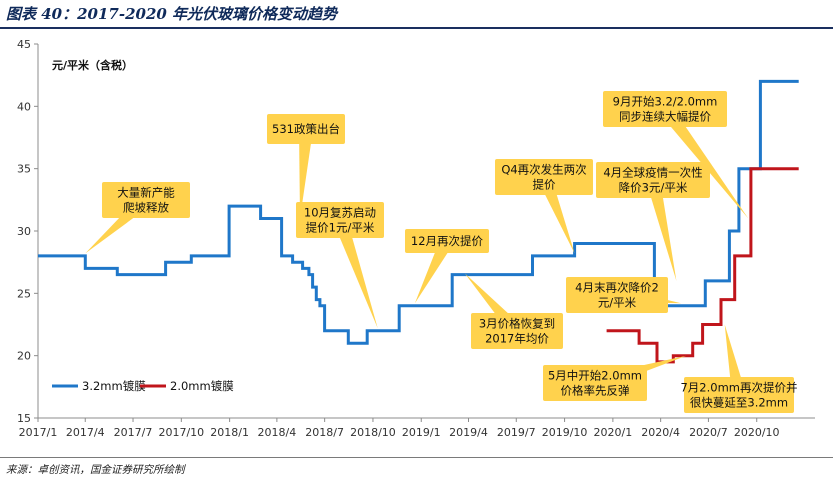 The image size is (833, 482). Describe the element at coordinates (24, 356) in the screenshot. I see `y-tick-label: 20` at that location.